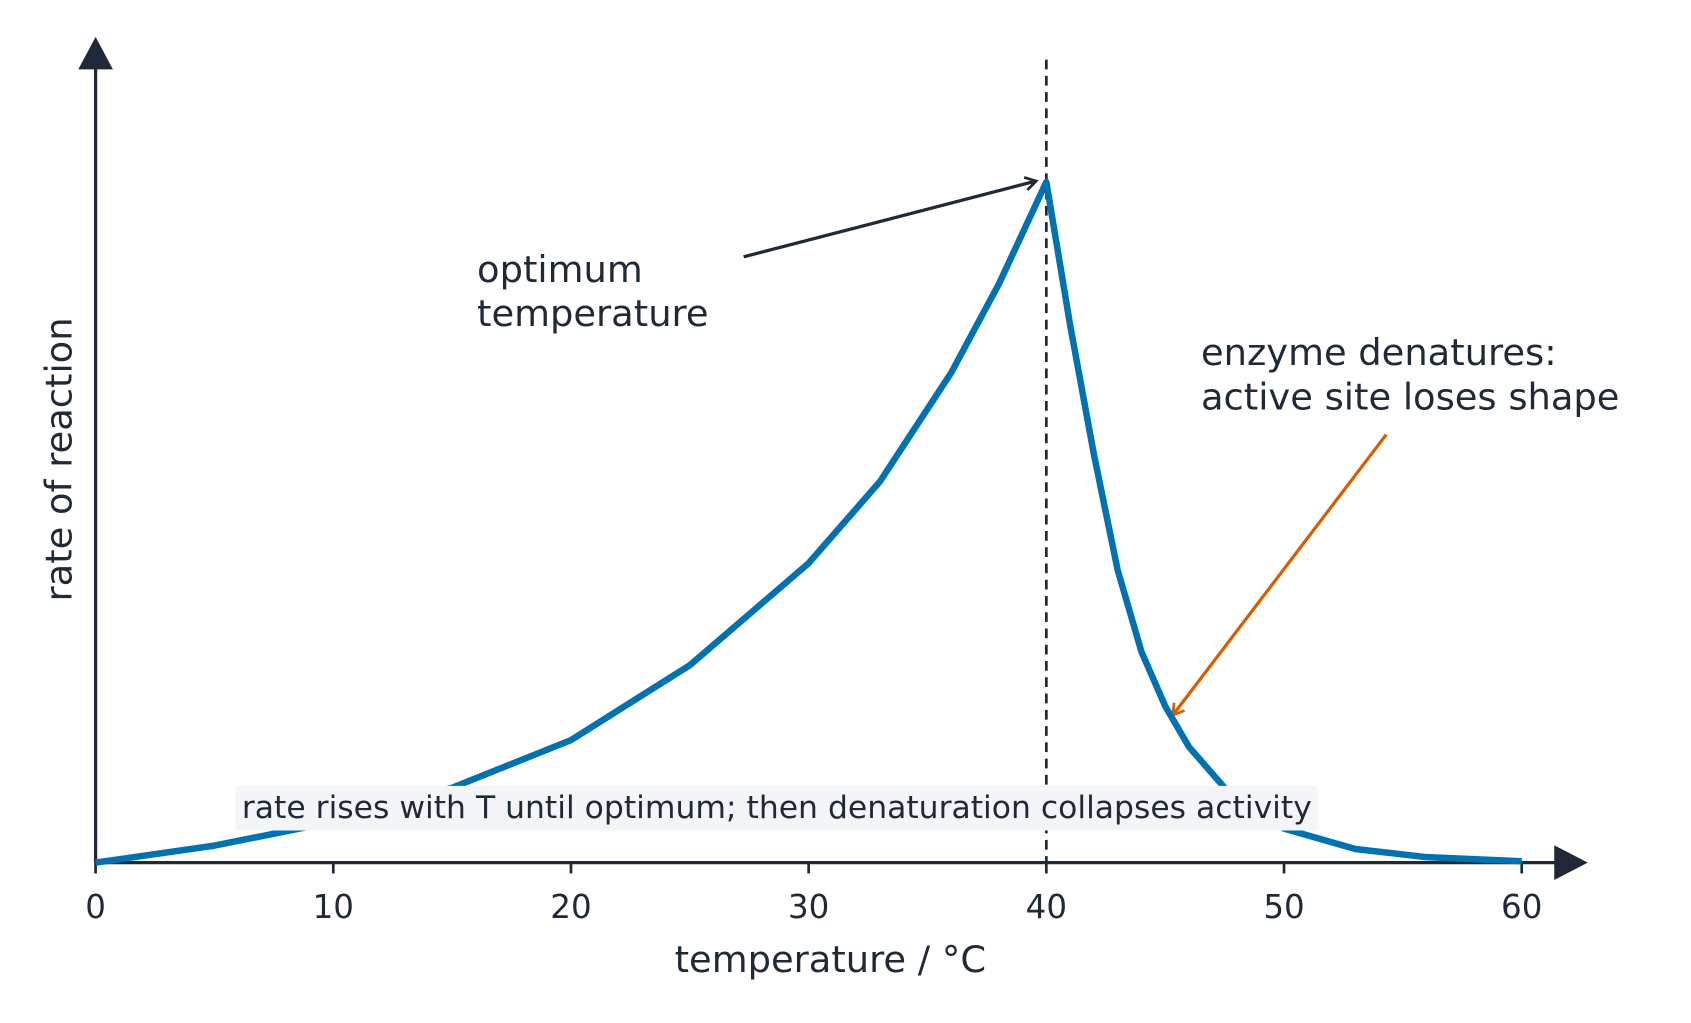 This screenshot has height=1023, width=1691. I want to click on annotation: active site loses shape, so click(1410, 397).